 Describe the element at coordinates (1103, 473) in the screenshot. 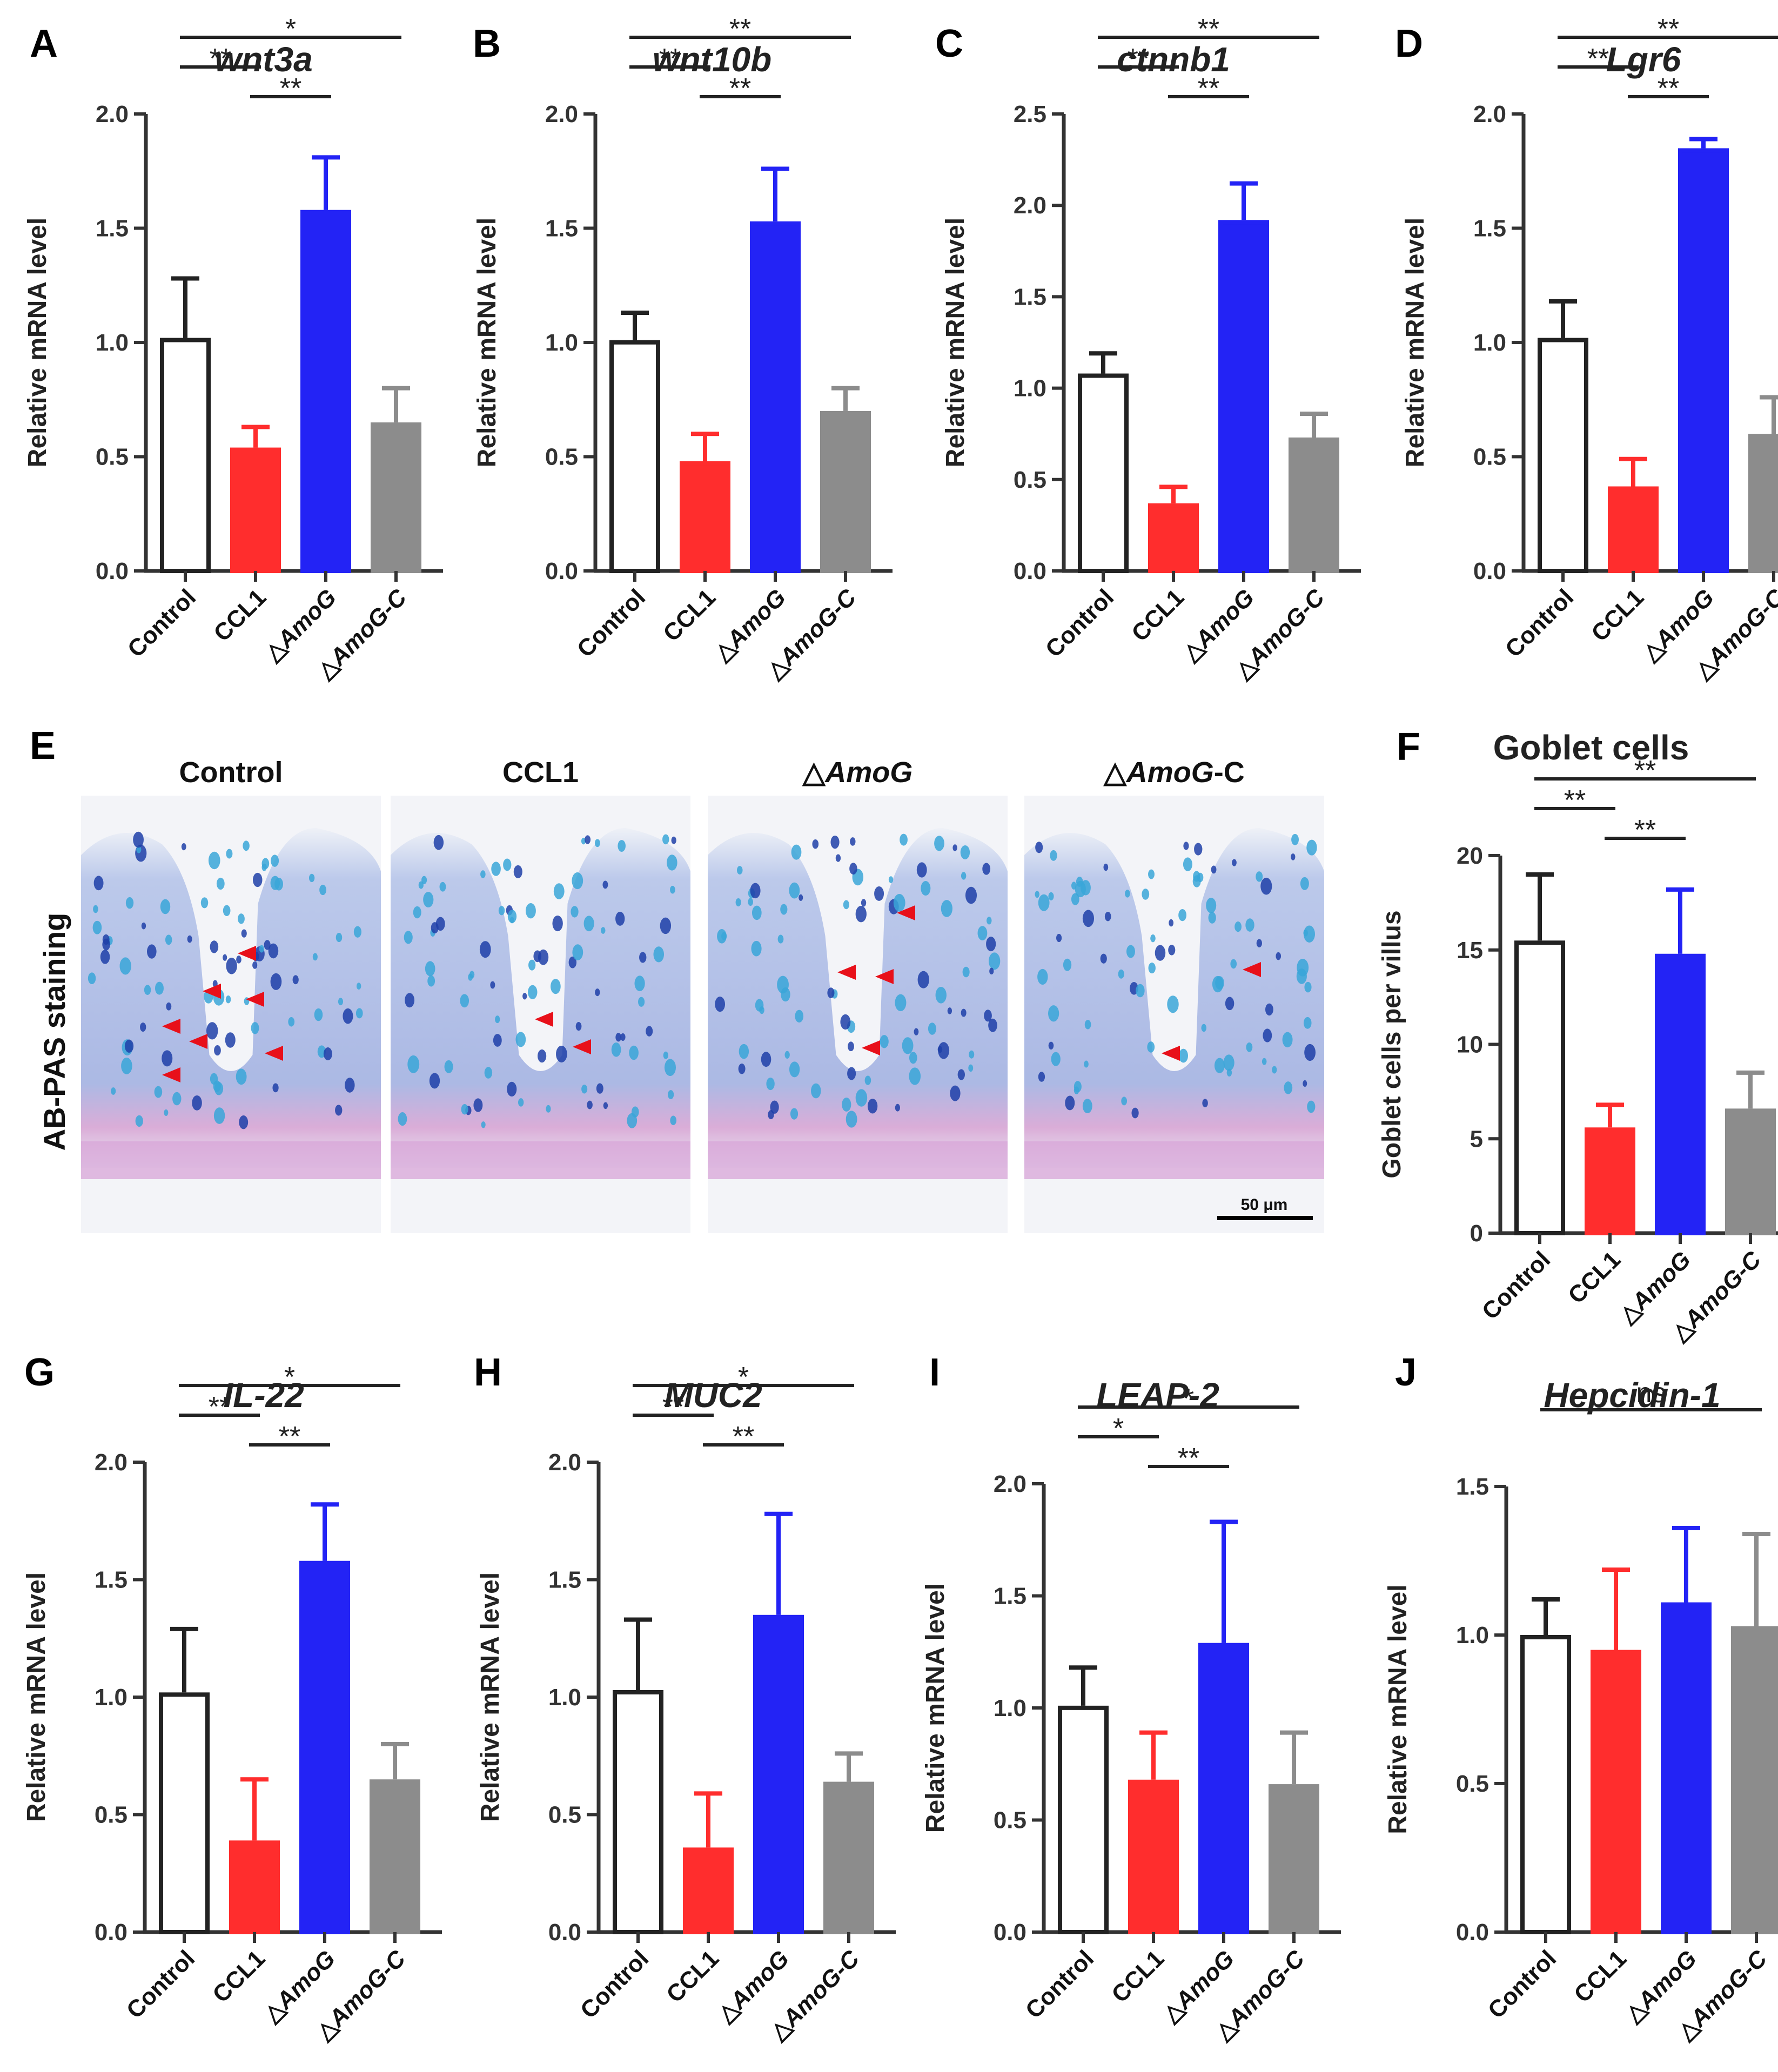

I see `bar-Control` at that location.